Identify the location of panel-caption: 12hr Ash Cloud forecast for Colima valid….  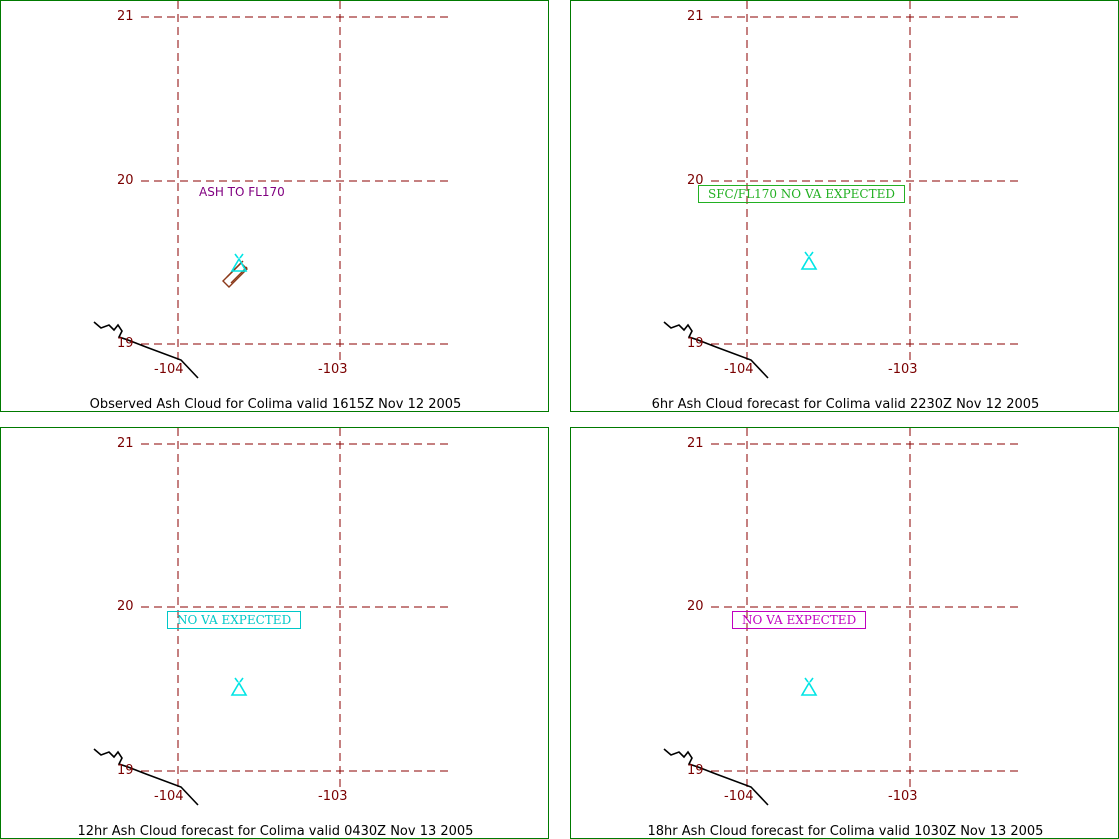
(275, 831).